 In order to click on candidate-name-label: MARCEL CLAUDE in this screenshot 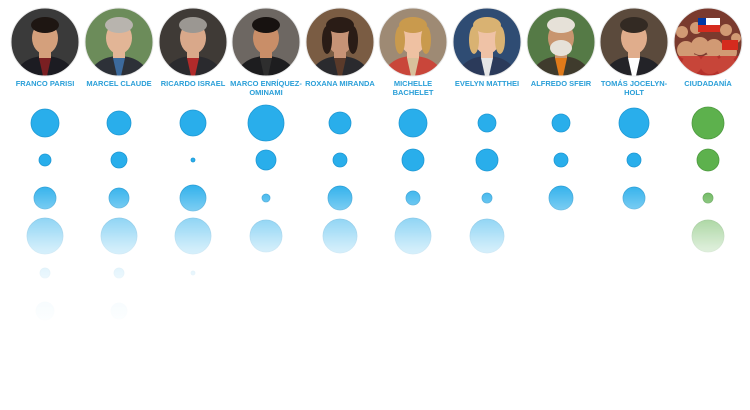, I will do `click(118, 83)`.